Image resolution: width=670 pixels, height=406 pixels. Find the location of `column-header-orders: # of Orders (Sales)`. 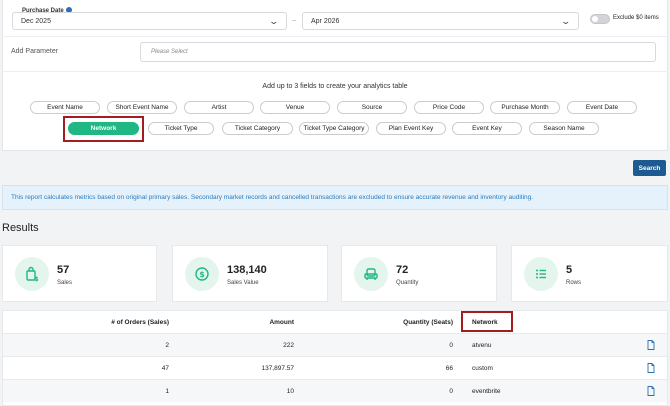

column-header-orders: # of Orders (Sales) is located at coordinates (140, 322).